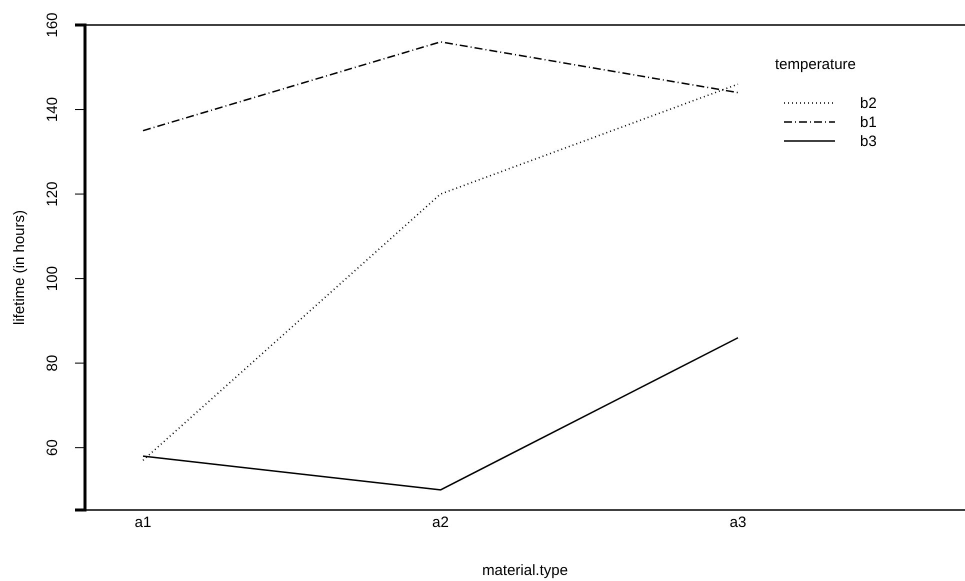 This screenshot has height=581, width=965. Describe the element at coordinates (868, 122) in the screenshot. I see `legend-label: b1` at that location.